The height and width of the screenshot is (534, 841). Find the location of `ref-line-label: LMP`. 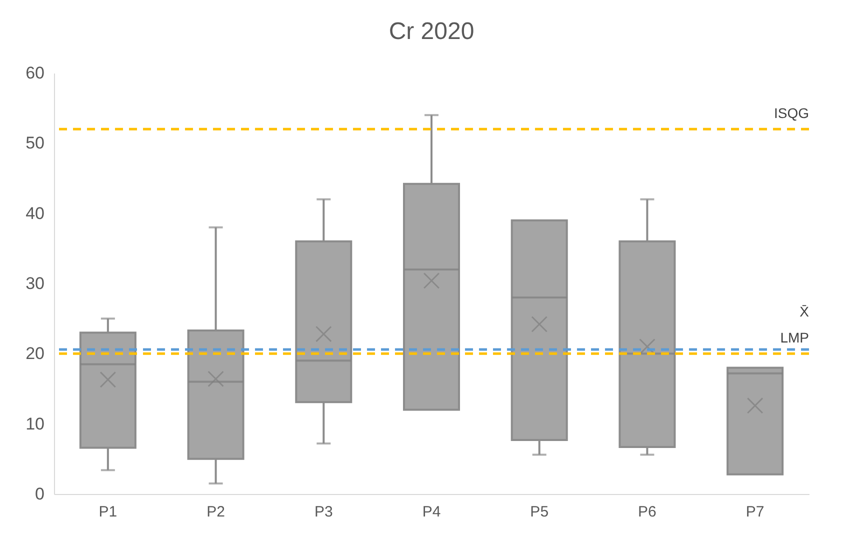

ref-line-label: LMP is located at coordinates (794, 338).